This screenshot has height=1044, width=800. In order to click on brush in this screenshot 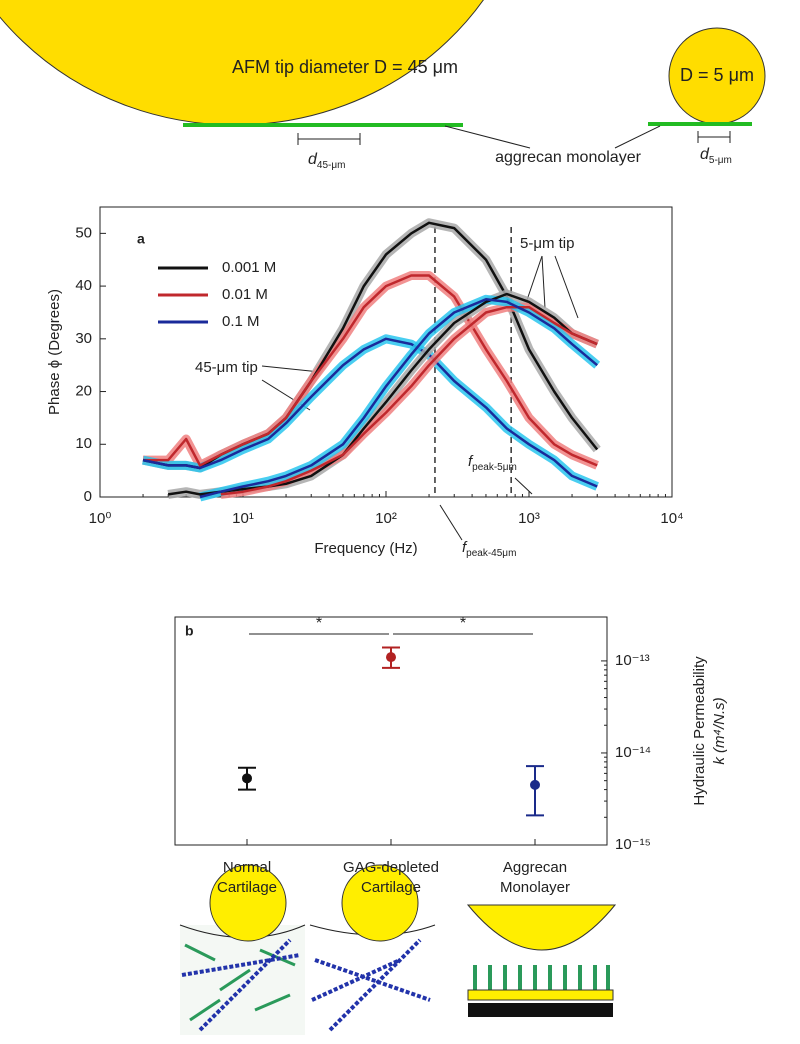, I will do `click(541, 977)`.